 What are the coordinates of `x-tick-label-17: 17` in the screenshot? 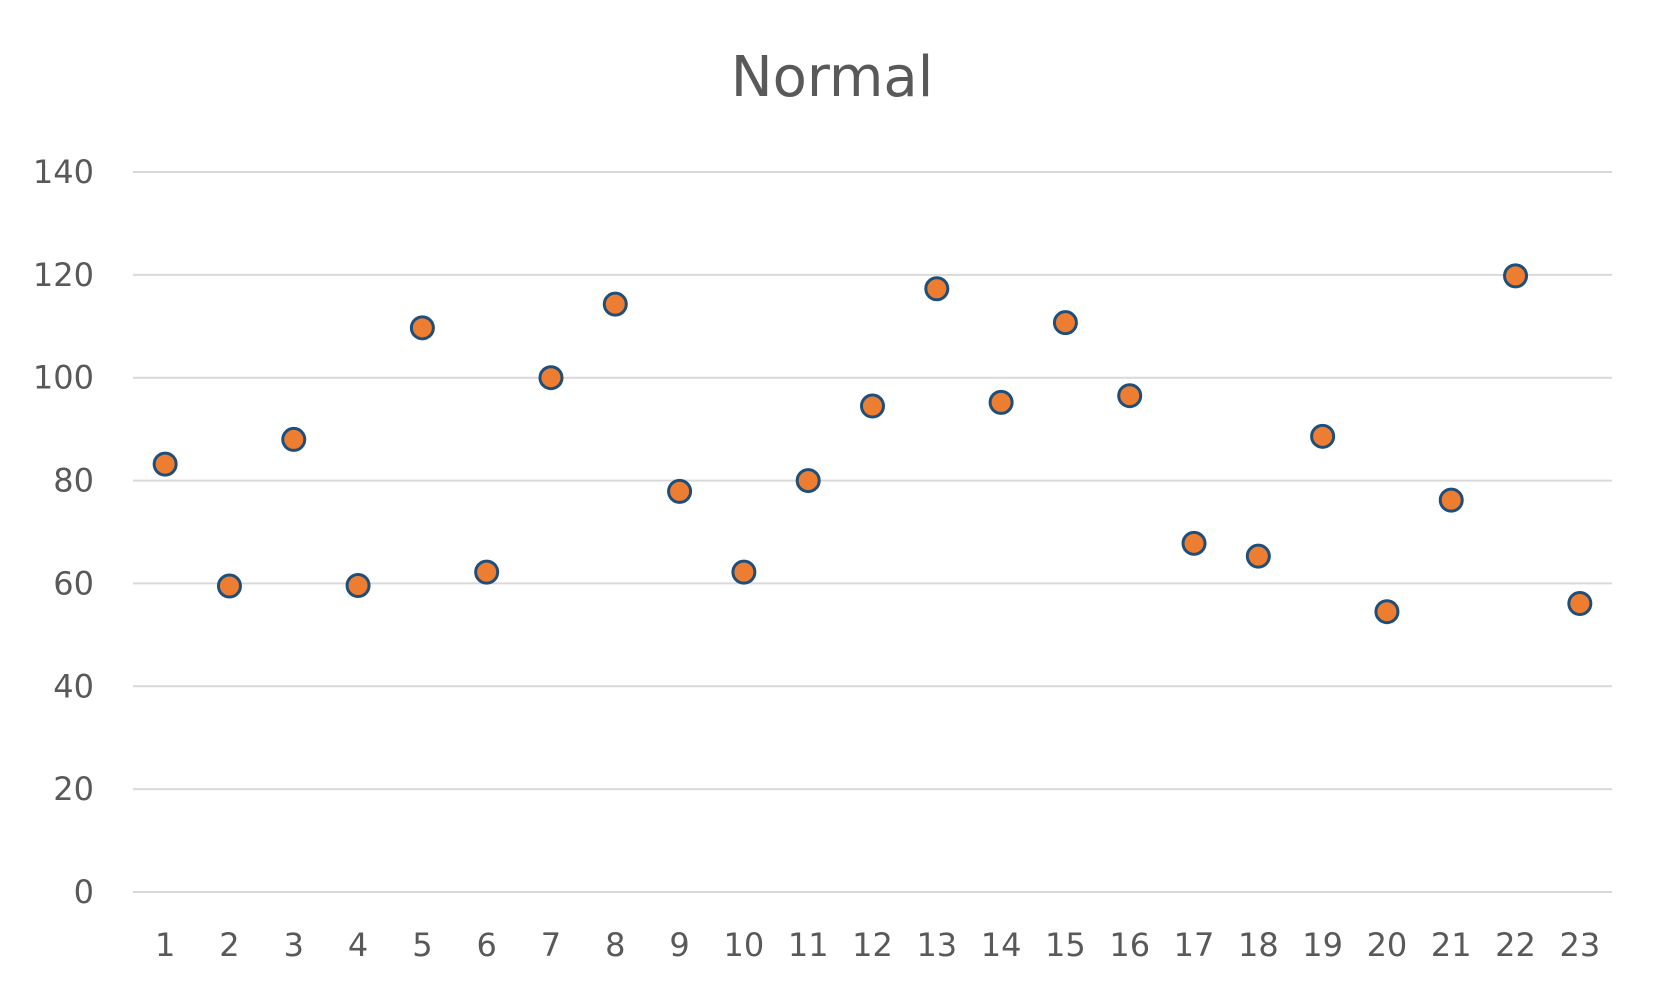 It's located at (1194, 945).